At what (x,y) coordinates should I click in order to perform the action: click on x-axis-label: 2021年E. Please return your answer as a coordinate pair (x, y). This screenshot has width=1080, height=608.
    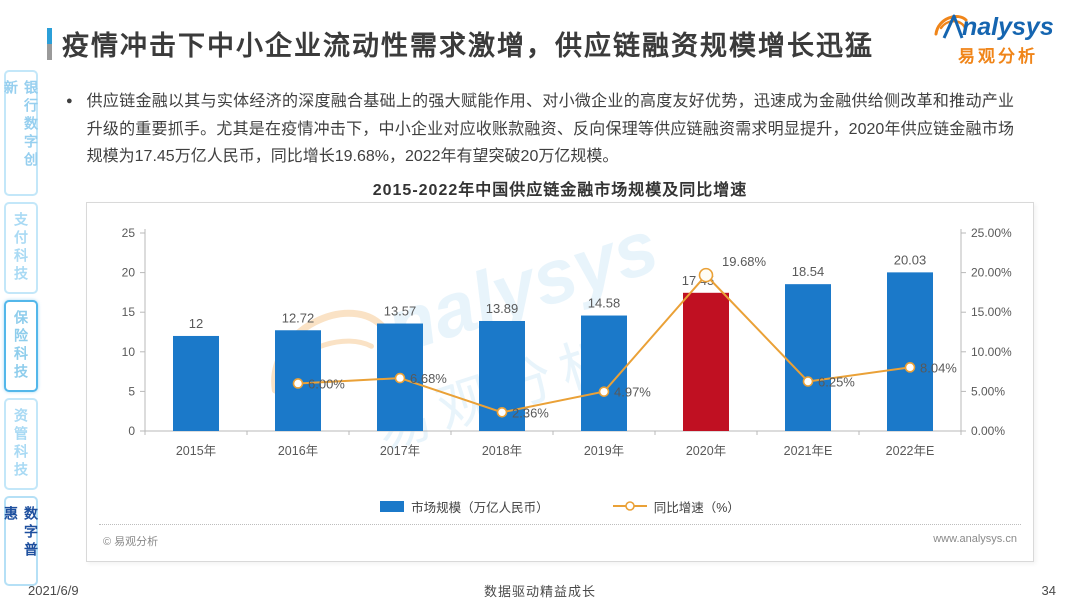
    Looking at the image, I should click on (808, 451).